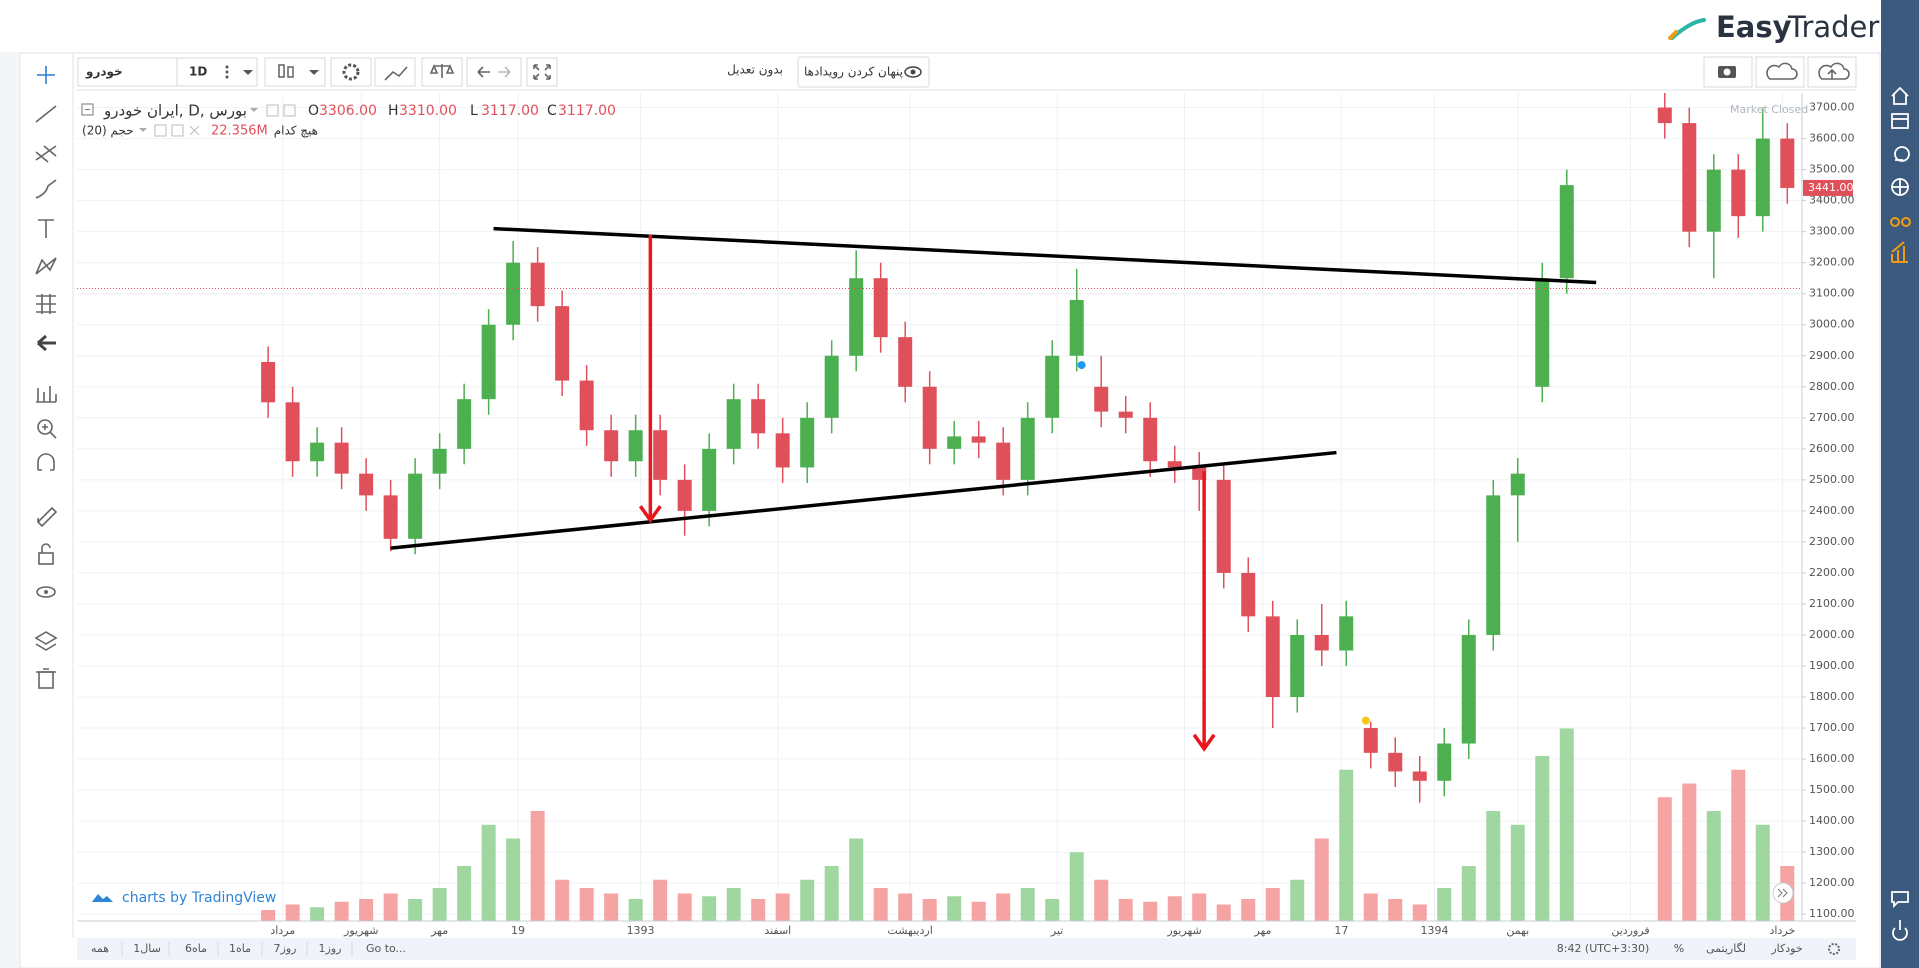 The height and width of the screenshot is (968, 1919). Describe the element at coordinates (1834, 949) in the screenshot. I see `footer-settings` at that location.